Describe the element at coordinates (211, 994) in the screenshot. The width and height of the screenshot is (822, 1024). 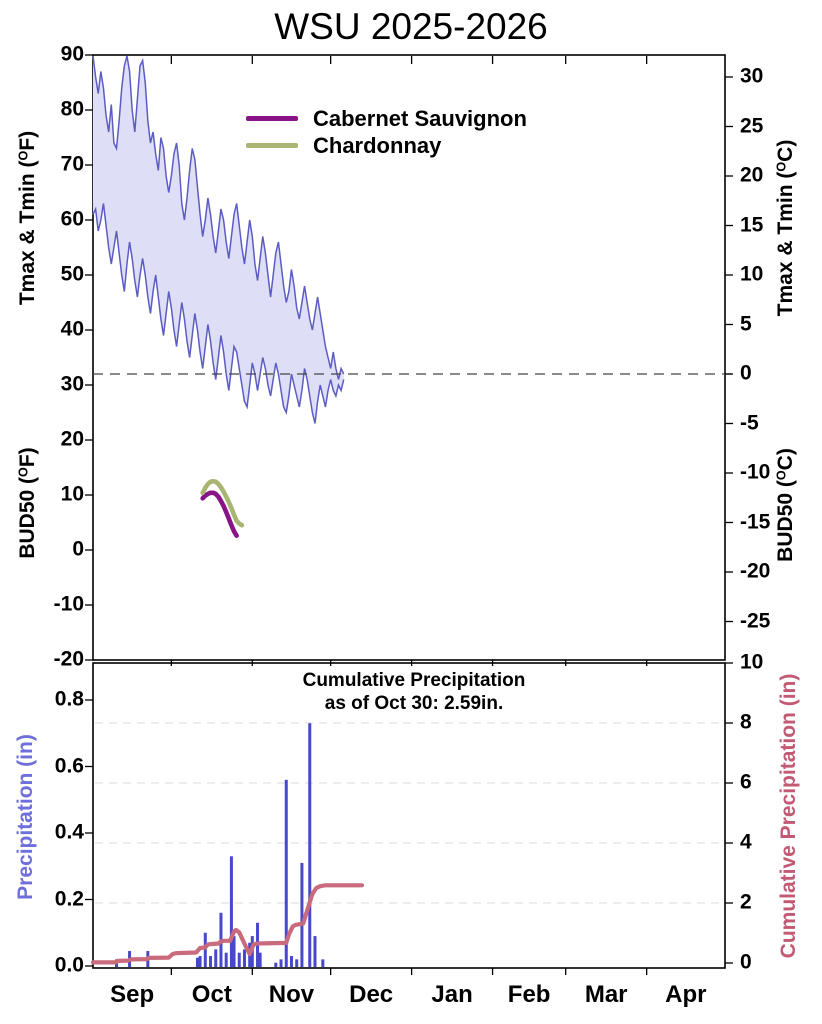
I see `month-label-oct: Oct` at that location.